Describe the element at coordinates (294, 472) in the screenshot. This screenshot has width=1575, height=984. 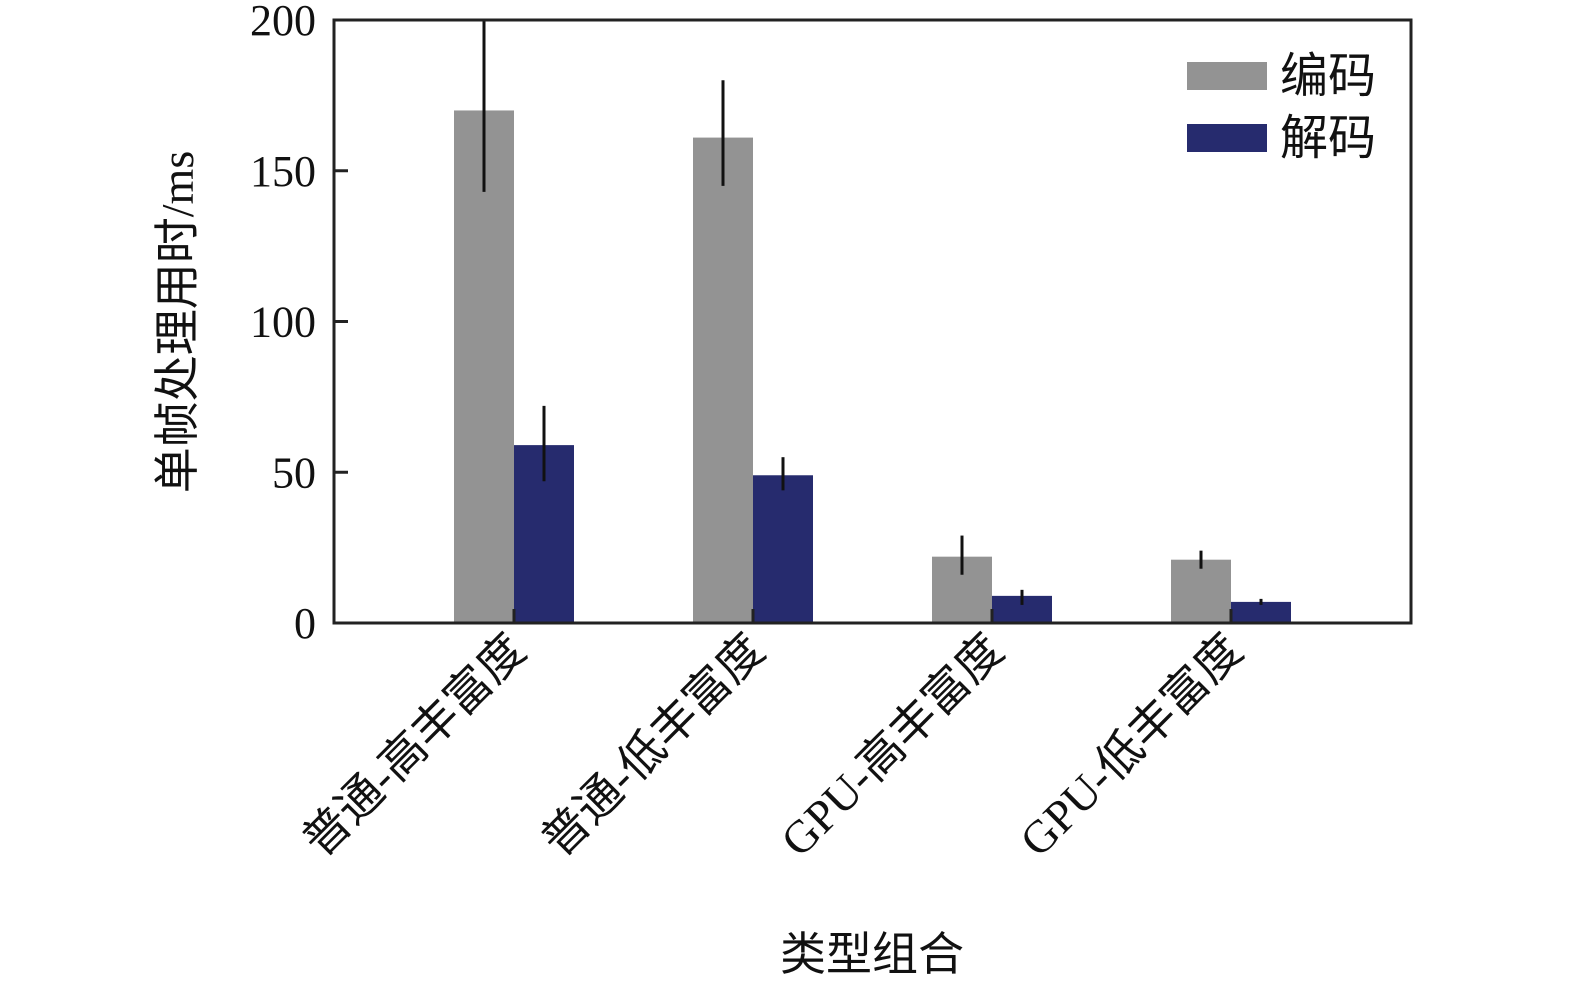
I see `y-tick-label: 50` at that location.